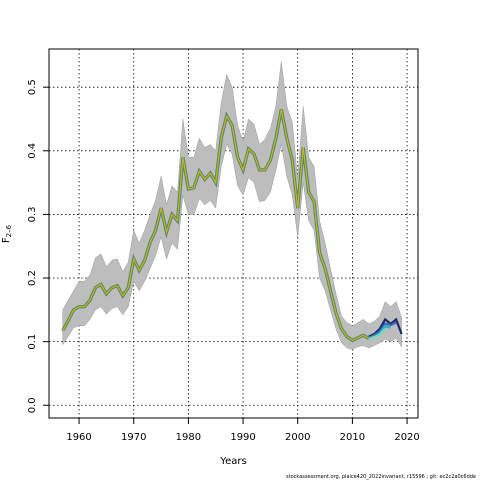 The height and width of the screenshot is (480, 480). I want to click on x-tick-label-3: 1990, so click(242, 437).